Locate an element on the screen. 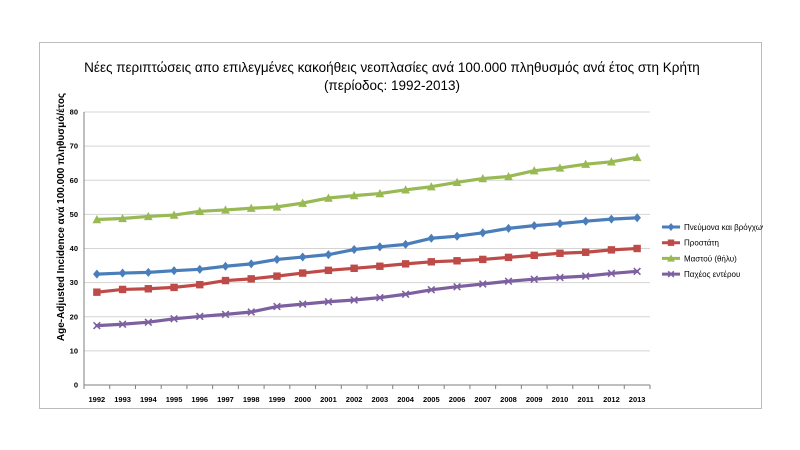 This screenshot has height=450, width=800. series-0-point-1995 is located at coordinates (174, 271).